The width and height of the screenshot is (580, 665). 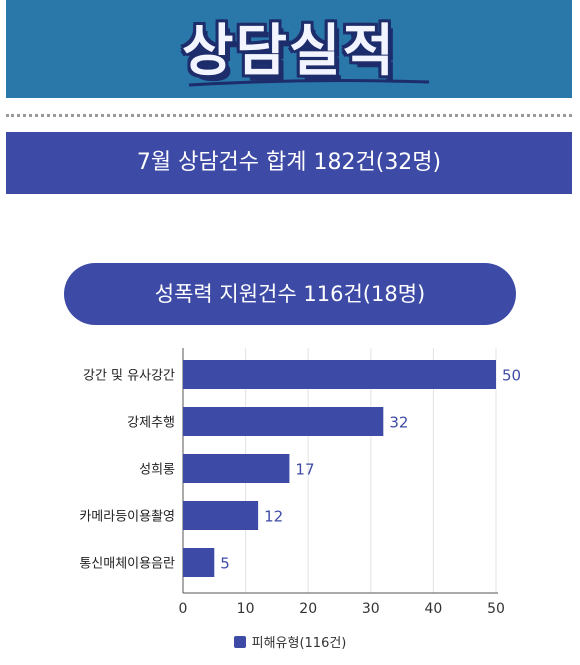 What do you see at coordinates (127, 564) in the screenshot?
I see `category-label: 통신매체이용음란` at bounding box center [127, 564].